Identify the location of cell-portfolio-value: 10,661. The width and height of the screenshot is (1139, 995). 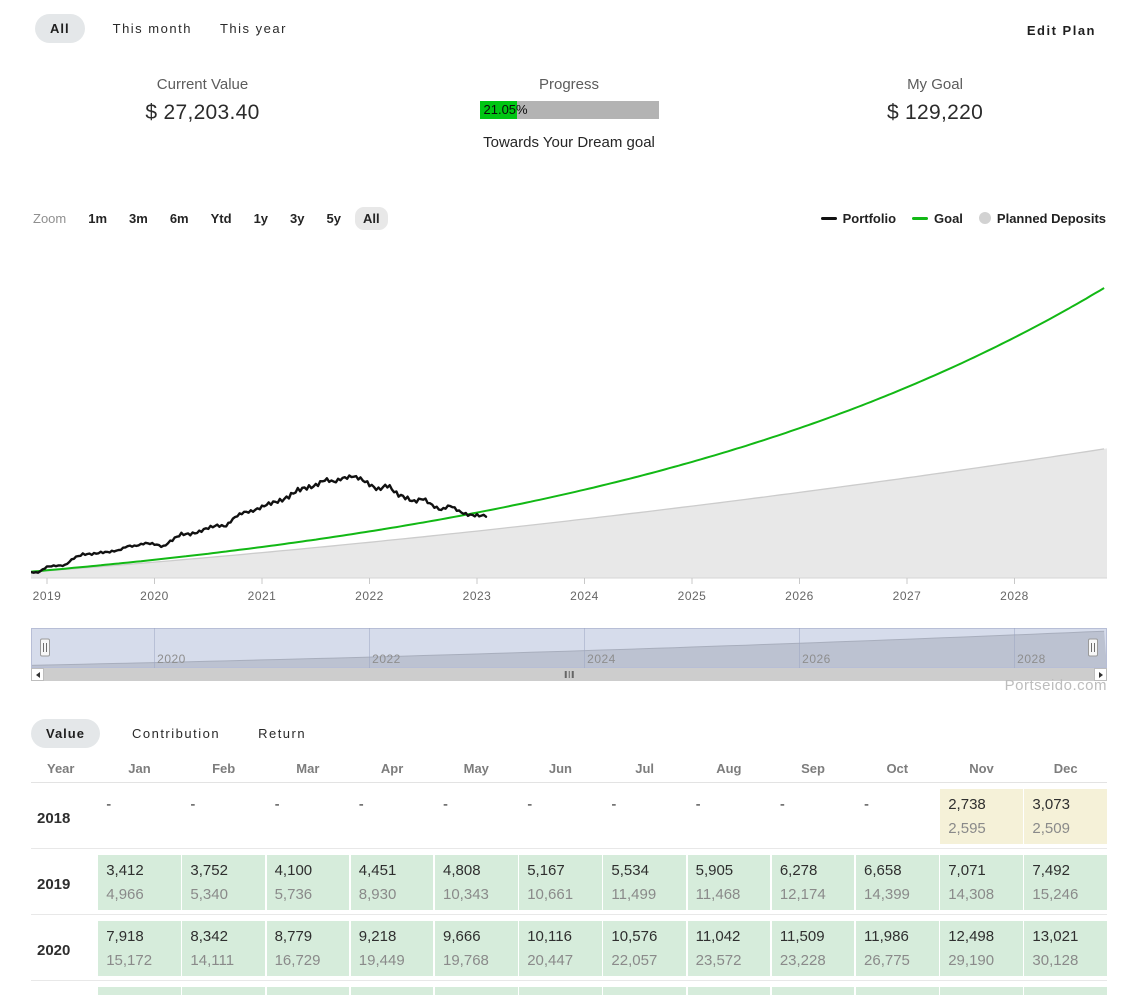
(550, 894).